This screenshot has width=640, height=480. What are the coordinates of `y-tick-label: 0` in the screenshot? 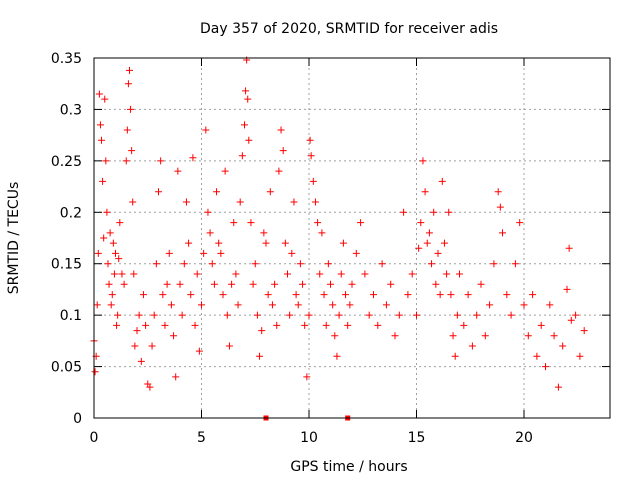 It's located at (77, 419).